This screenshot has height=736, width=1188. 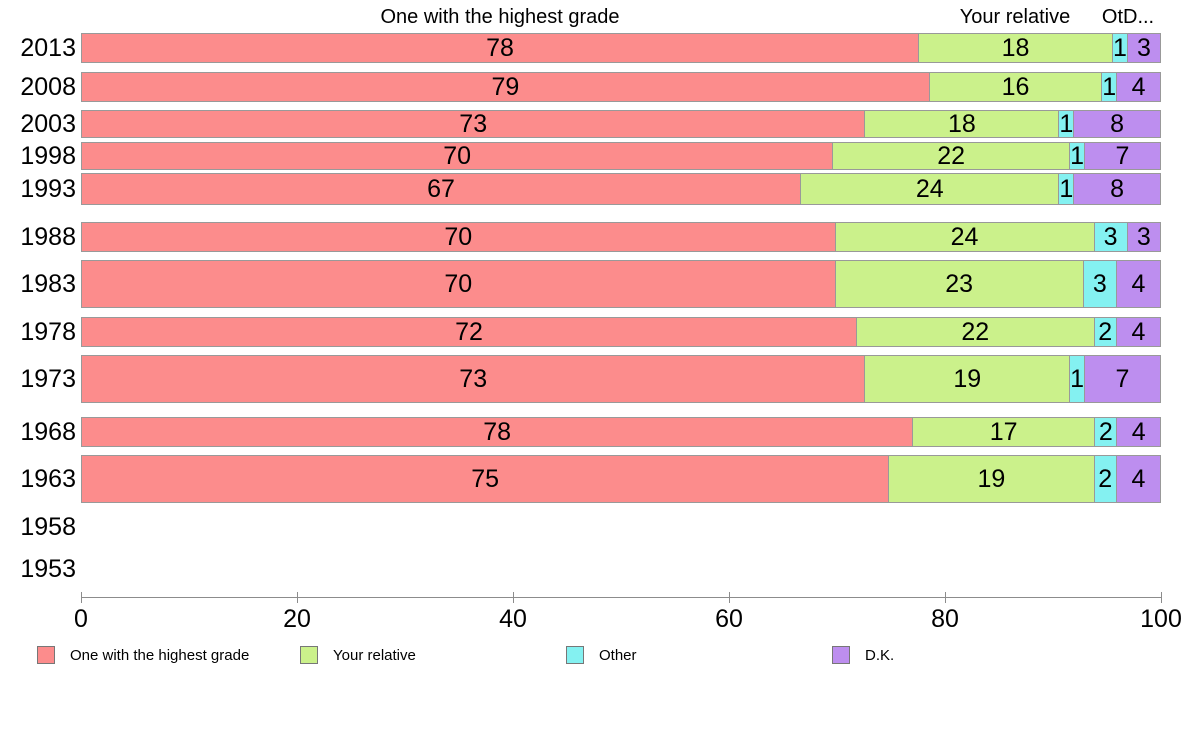 I want to click on bar-segment: 17, so click(x=1004, y=432).